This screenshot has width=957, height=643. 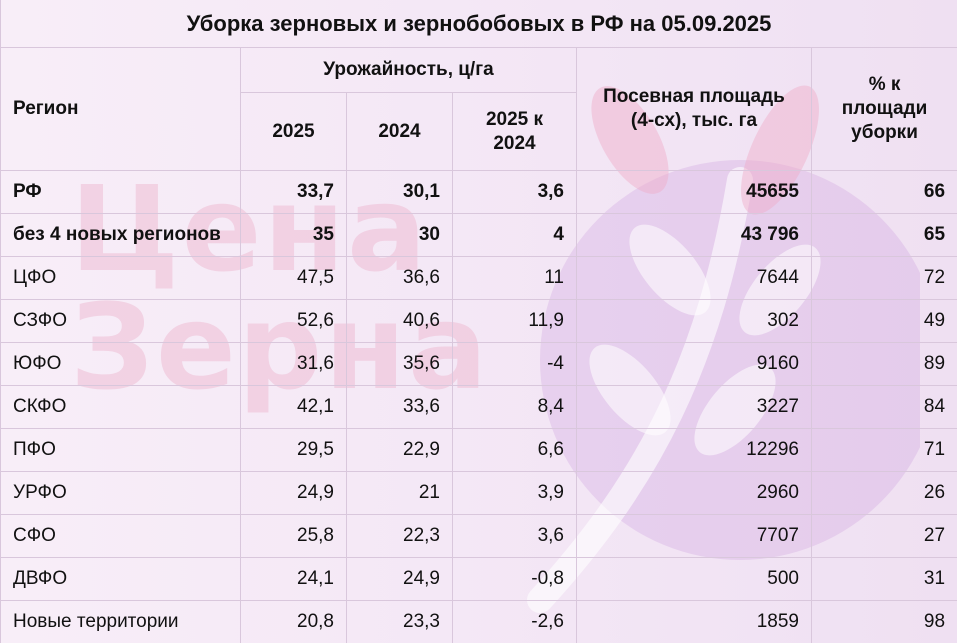 I want to click on table-row: ПФО 29,5 22,9 6,6 12296 71, so click(x=478, y=450).